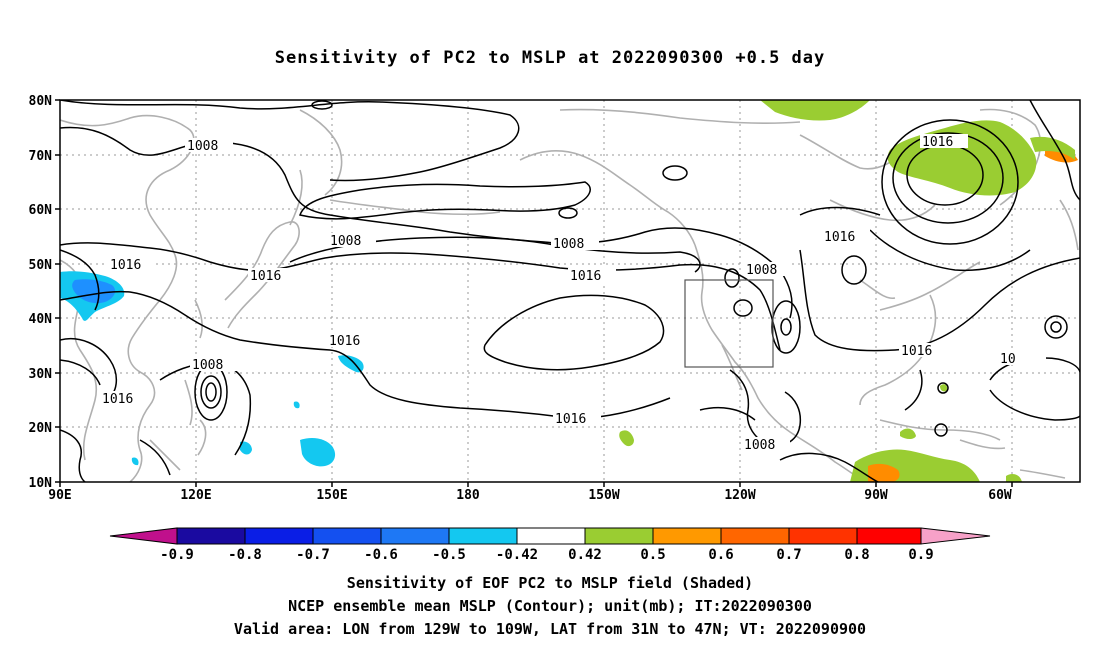  I want to click on lon-label: 90W, so click(876, 495).